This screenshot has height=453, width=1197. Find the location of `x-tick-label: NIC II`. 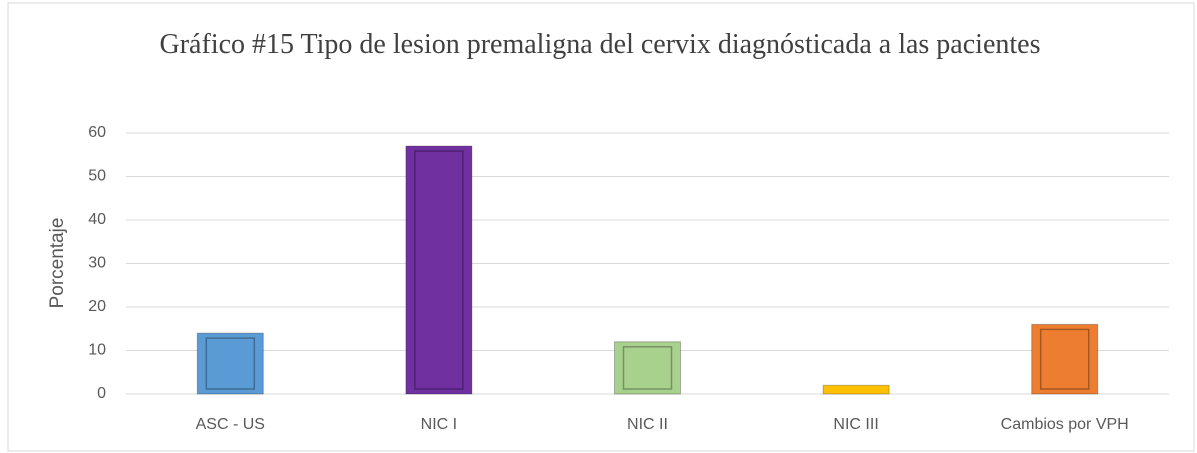

x-tick-label: NIC II is located at coordinates (647, 424).